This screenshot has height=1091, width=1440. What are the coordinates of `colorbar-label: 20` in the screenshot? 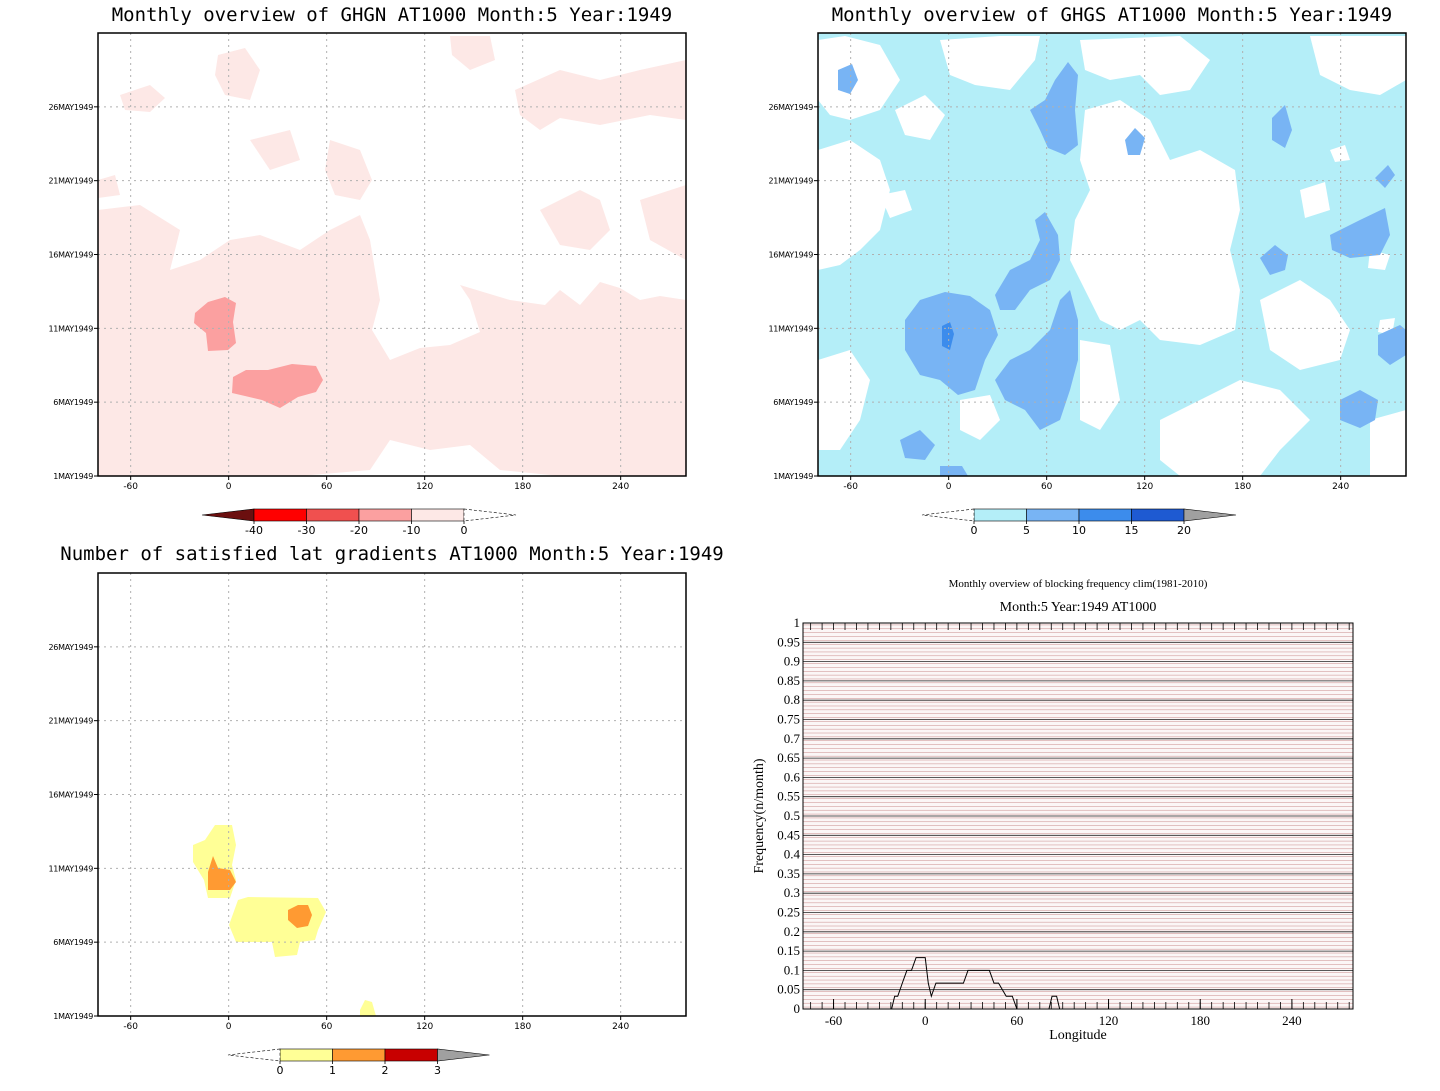 It's located at (1184, 530).